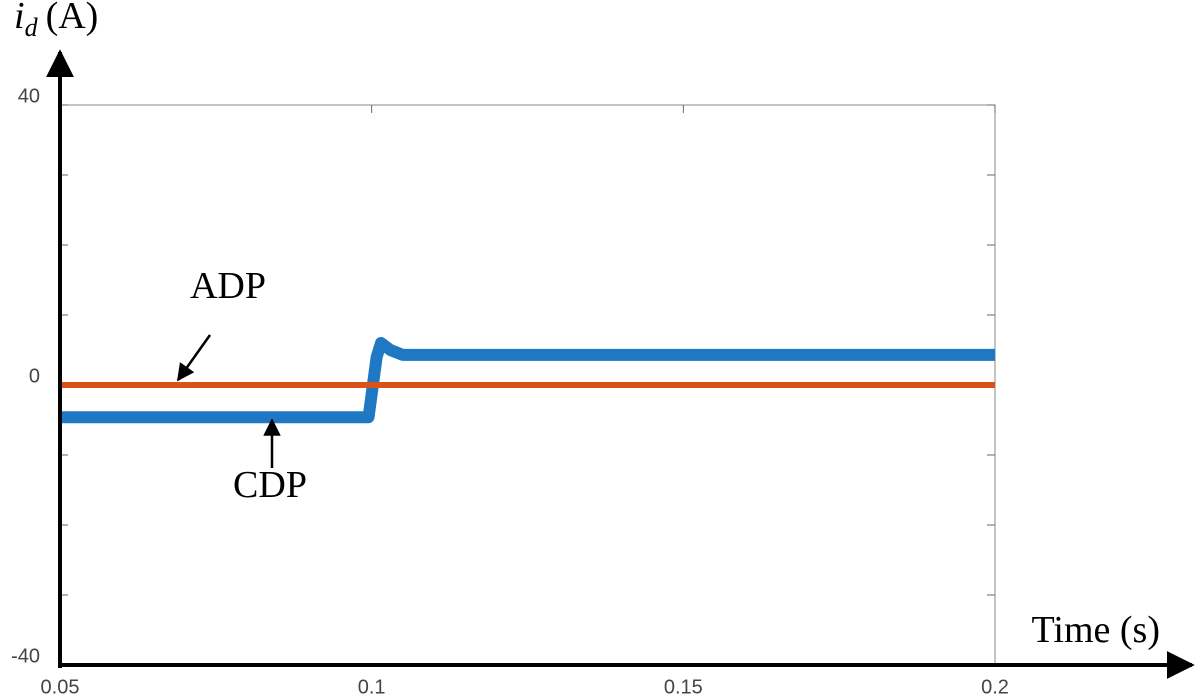  I want to click on y-axis-label: id (A), so click(56, 21).